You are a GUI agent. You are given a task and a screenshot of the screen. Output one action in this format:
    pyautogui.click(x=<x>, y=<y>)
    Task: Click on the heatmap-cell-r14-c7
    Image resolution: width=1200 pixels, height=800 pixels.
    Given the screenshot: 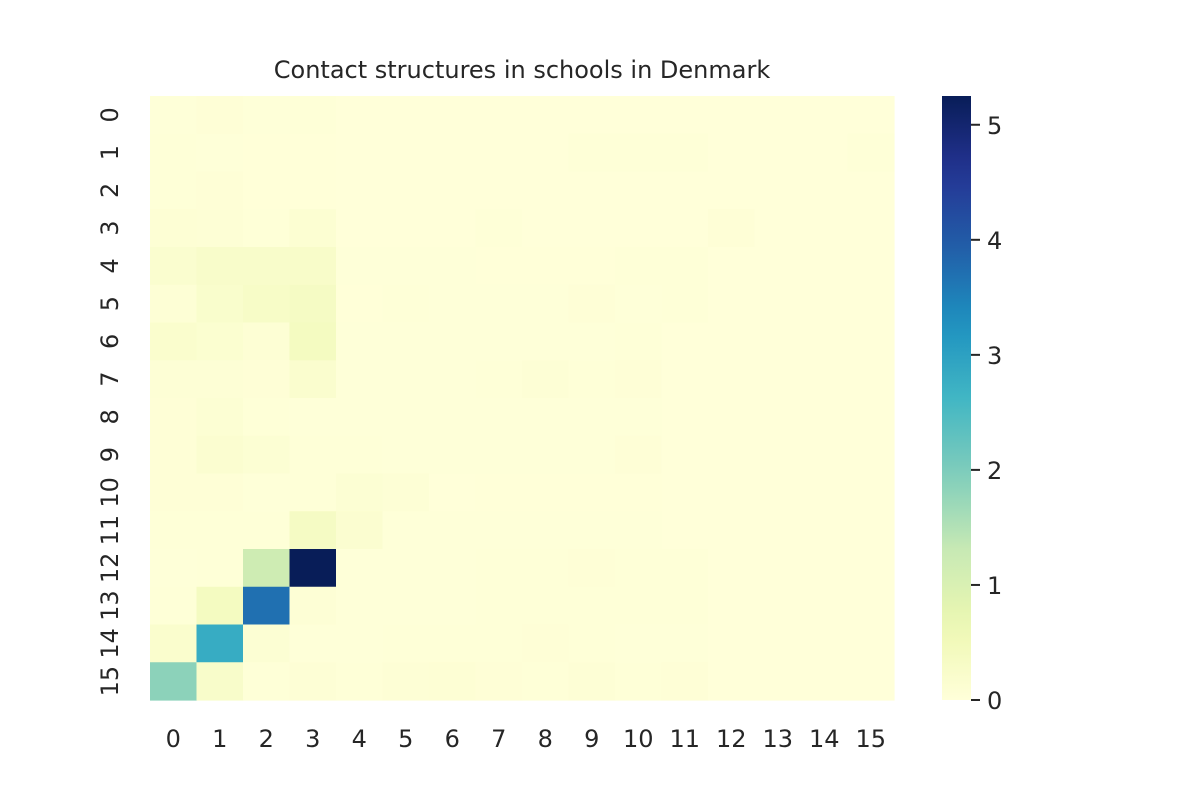 What is the action you would take?
    pyautogui.click(x=499, y=643)
    